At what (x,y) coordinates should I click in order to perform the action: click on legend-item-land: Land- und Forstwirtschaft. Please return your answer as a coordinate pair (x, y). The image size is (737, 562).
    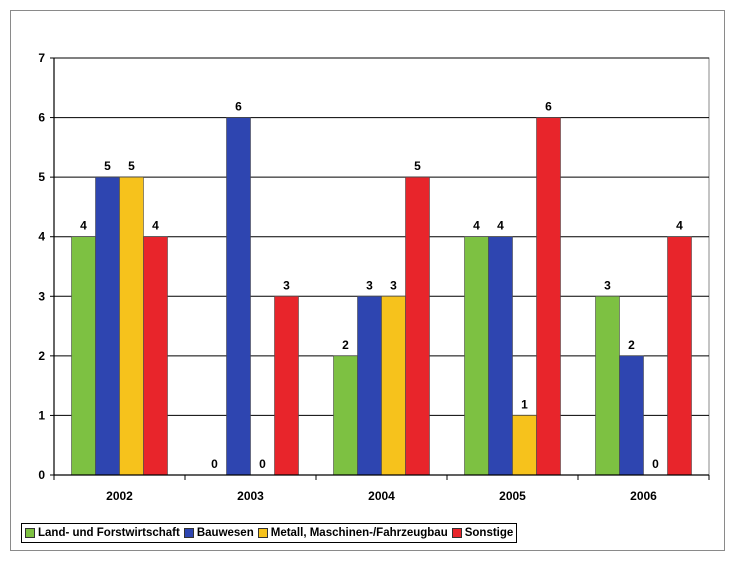
    Looking at the image, I should click on (102, 533).